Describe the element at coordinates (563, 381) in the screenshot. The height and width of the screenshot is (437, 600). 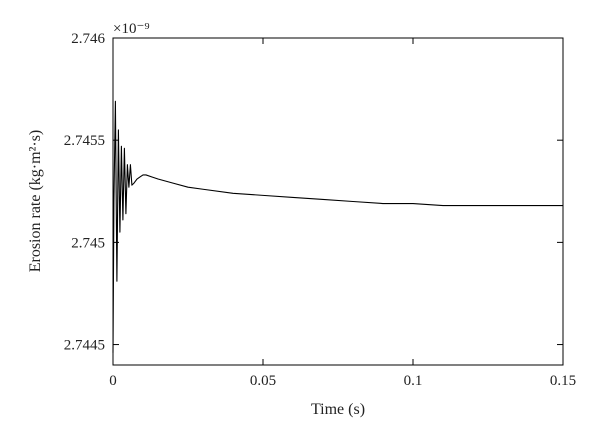
I see `x-tick-label: 0.15` at that location.